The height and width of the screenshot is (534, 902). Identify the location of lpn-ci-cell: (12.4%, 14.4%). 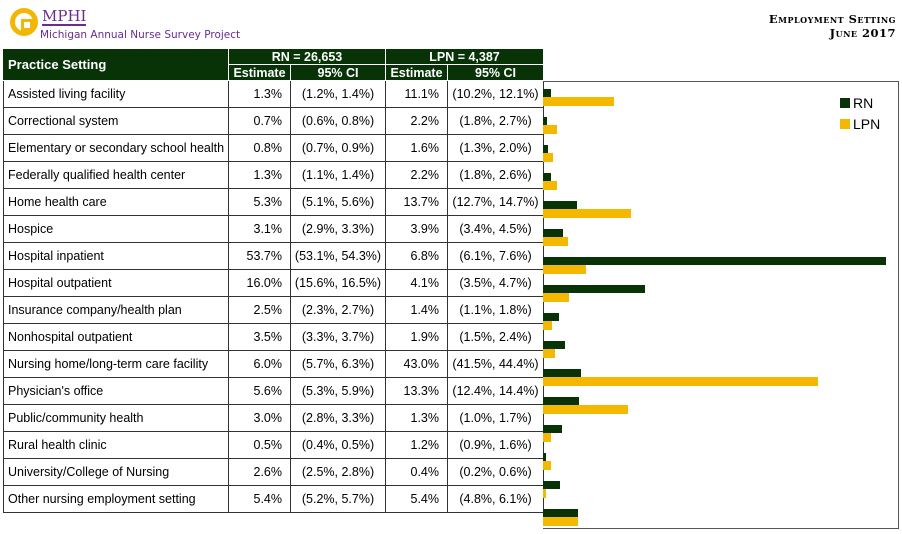
(495, 391).